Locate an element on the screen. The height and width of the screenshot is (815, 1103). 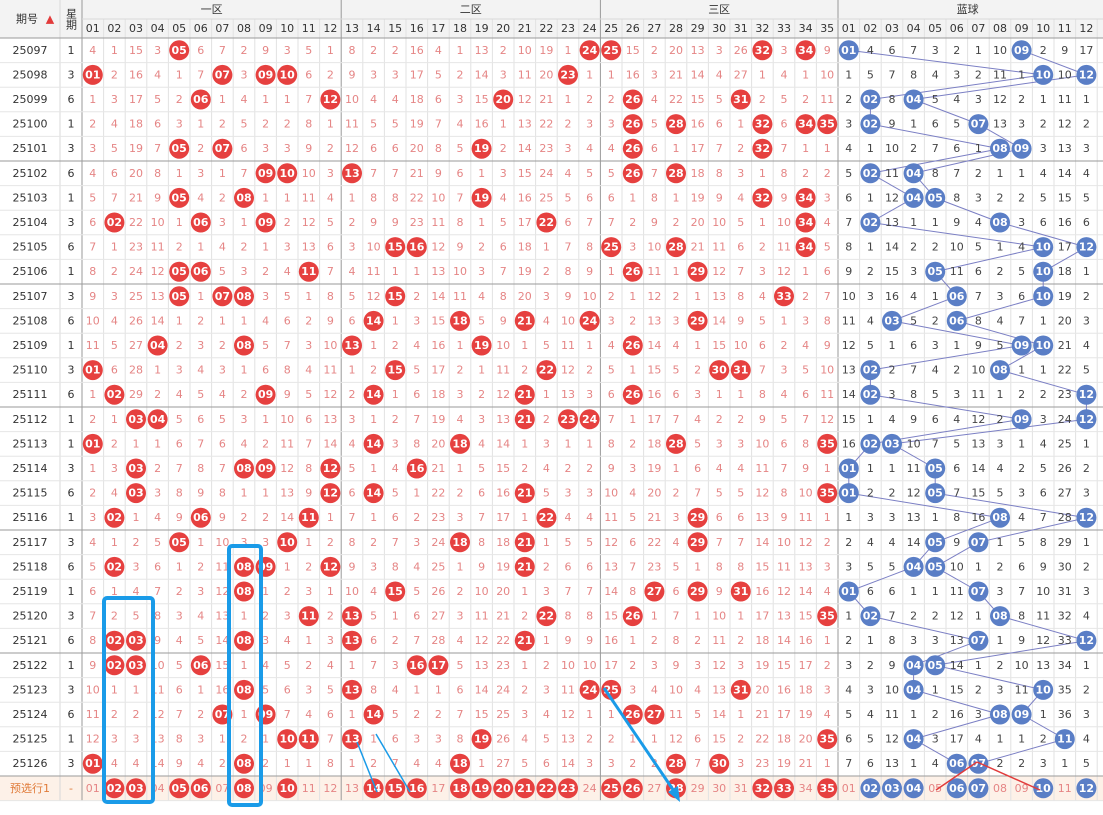
hit-number: 34 is located at coordinates (806, 124).